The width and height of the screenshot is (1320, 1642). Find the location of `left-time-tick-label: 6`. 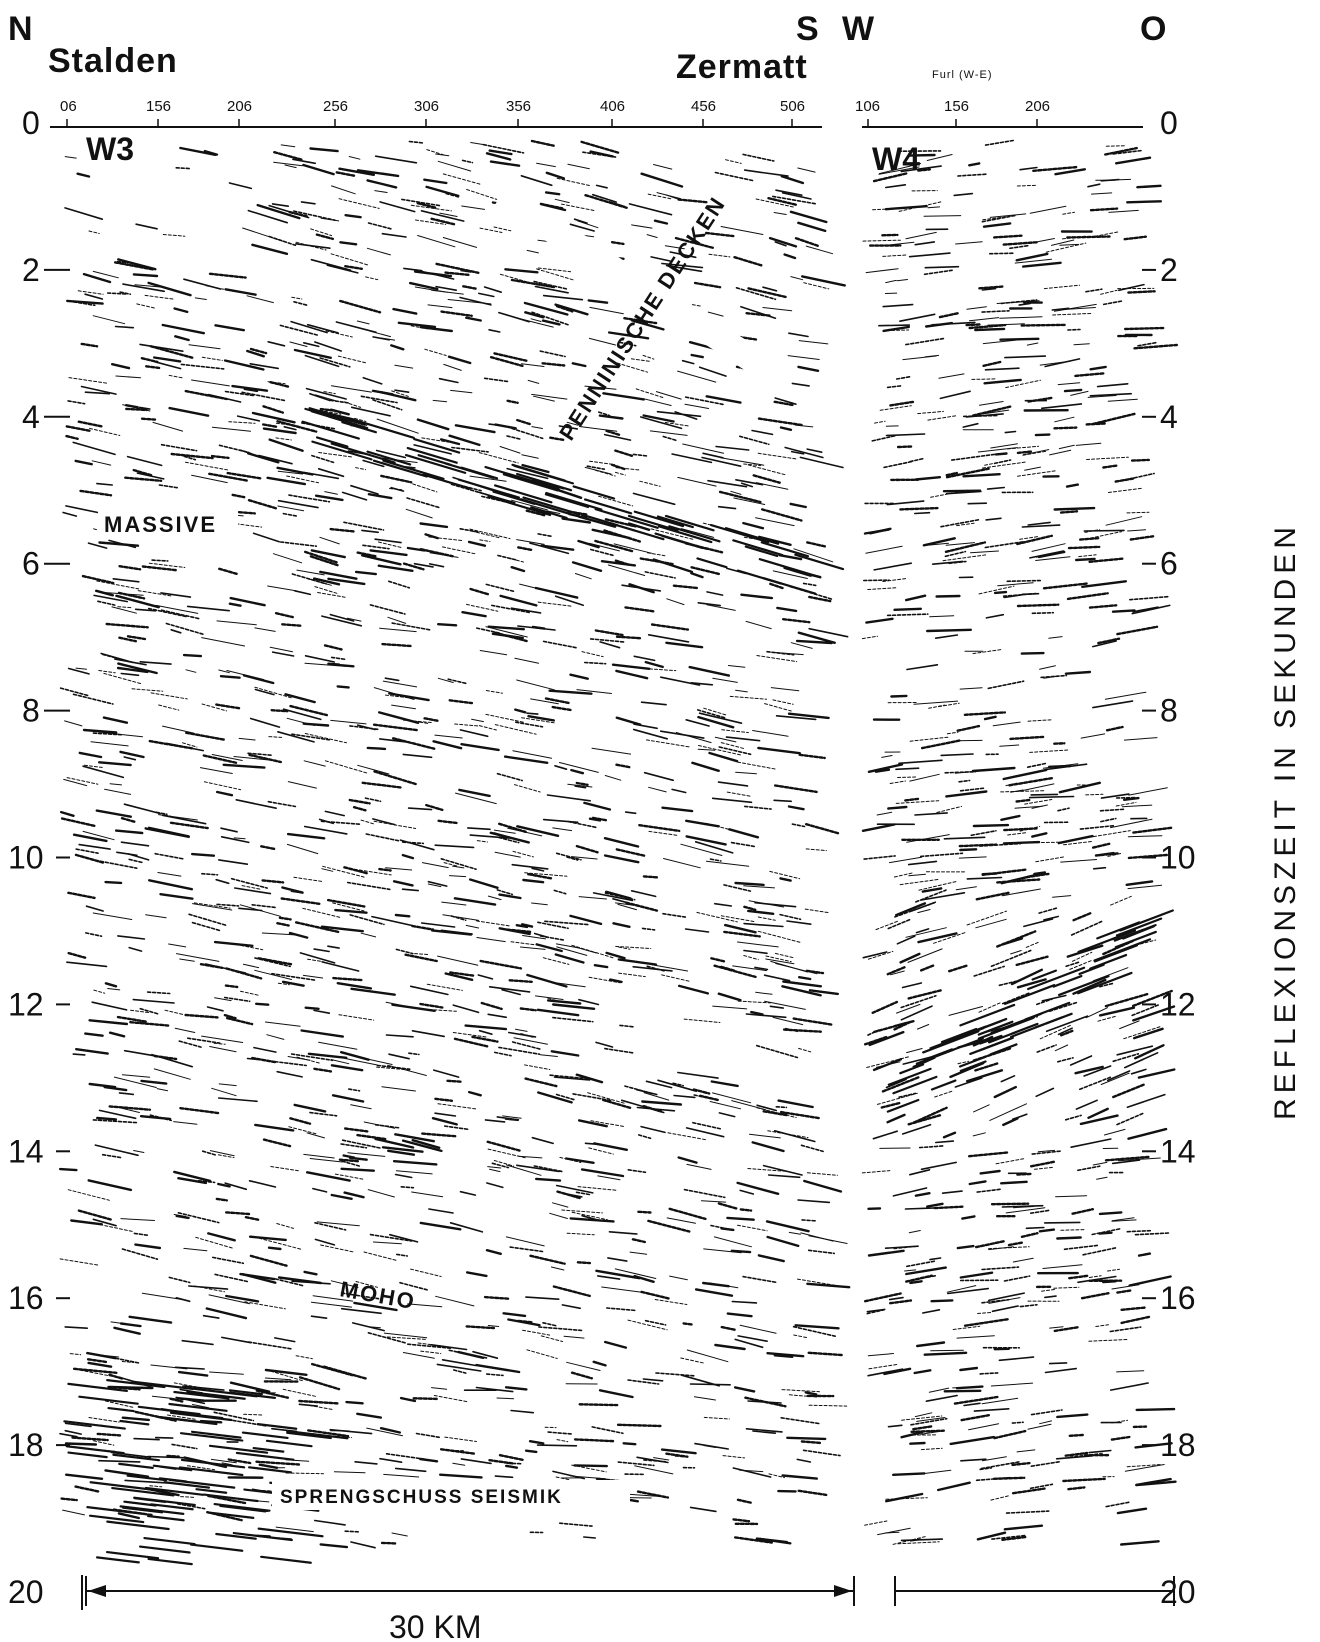

left-time-tick-label: 6 is located at coordinates (31, 564).